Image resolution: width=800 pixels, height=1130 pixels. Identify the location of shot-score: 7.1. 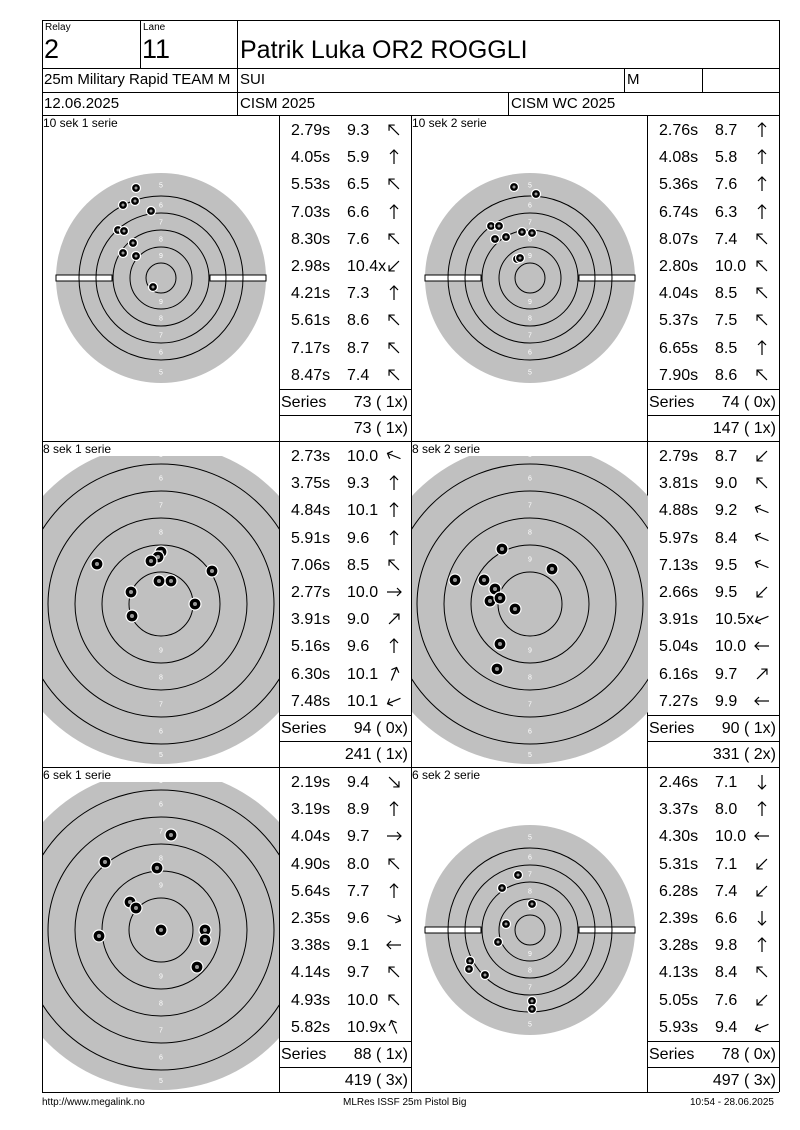
(726, 782).